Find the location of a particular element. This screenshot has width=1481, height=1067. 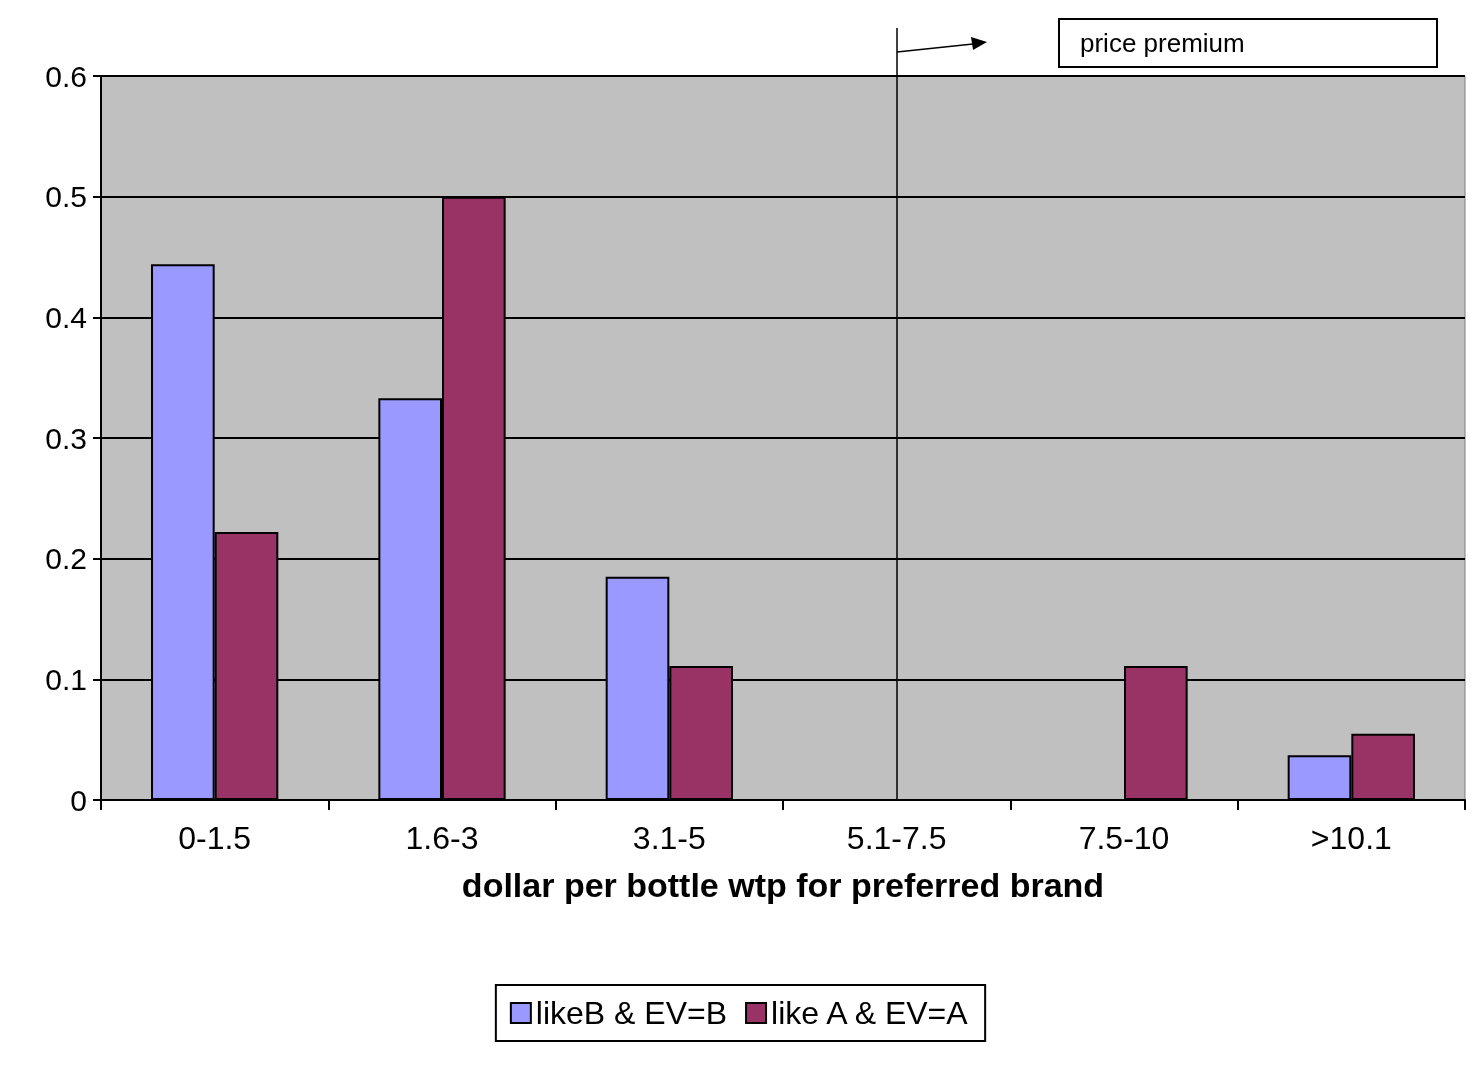

y-tick-label: 0.3 is located at coordinates (66, 438).